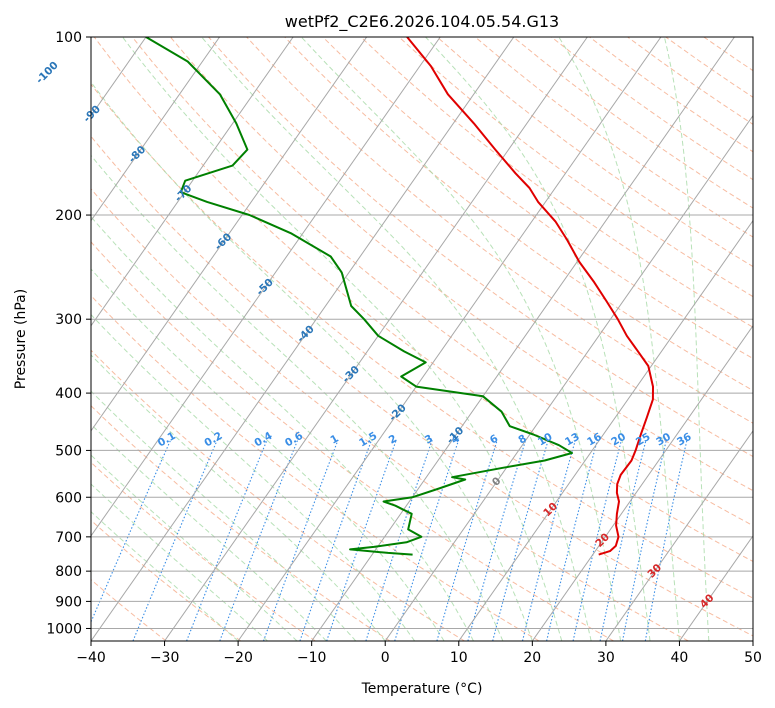  I want to click on mixing-ratio-label: 3, so click(429, 440).